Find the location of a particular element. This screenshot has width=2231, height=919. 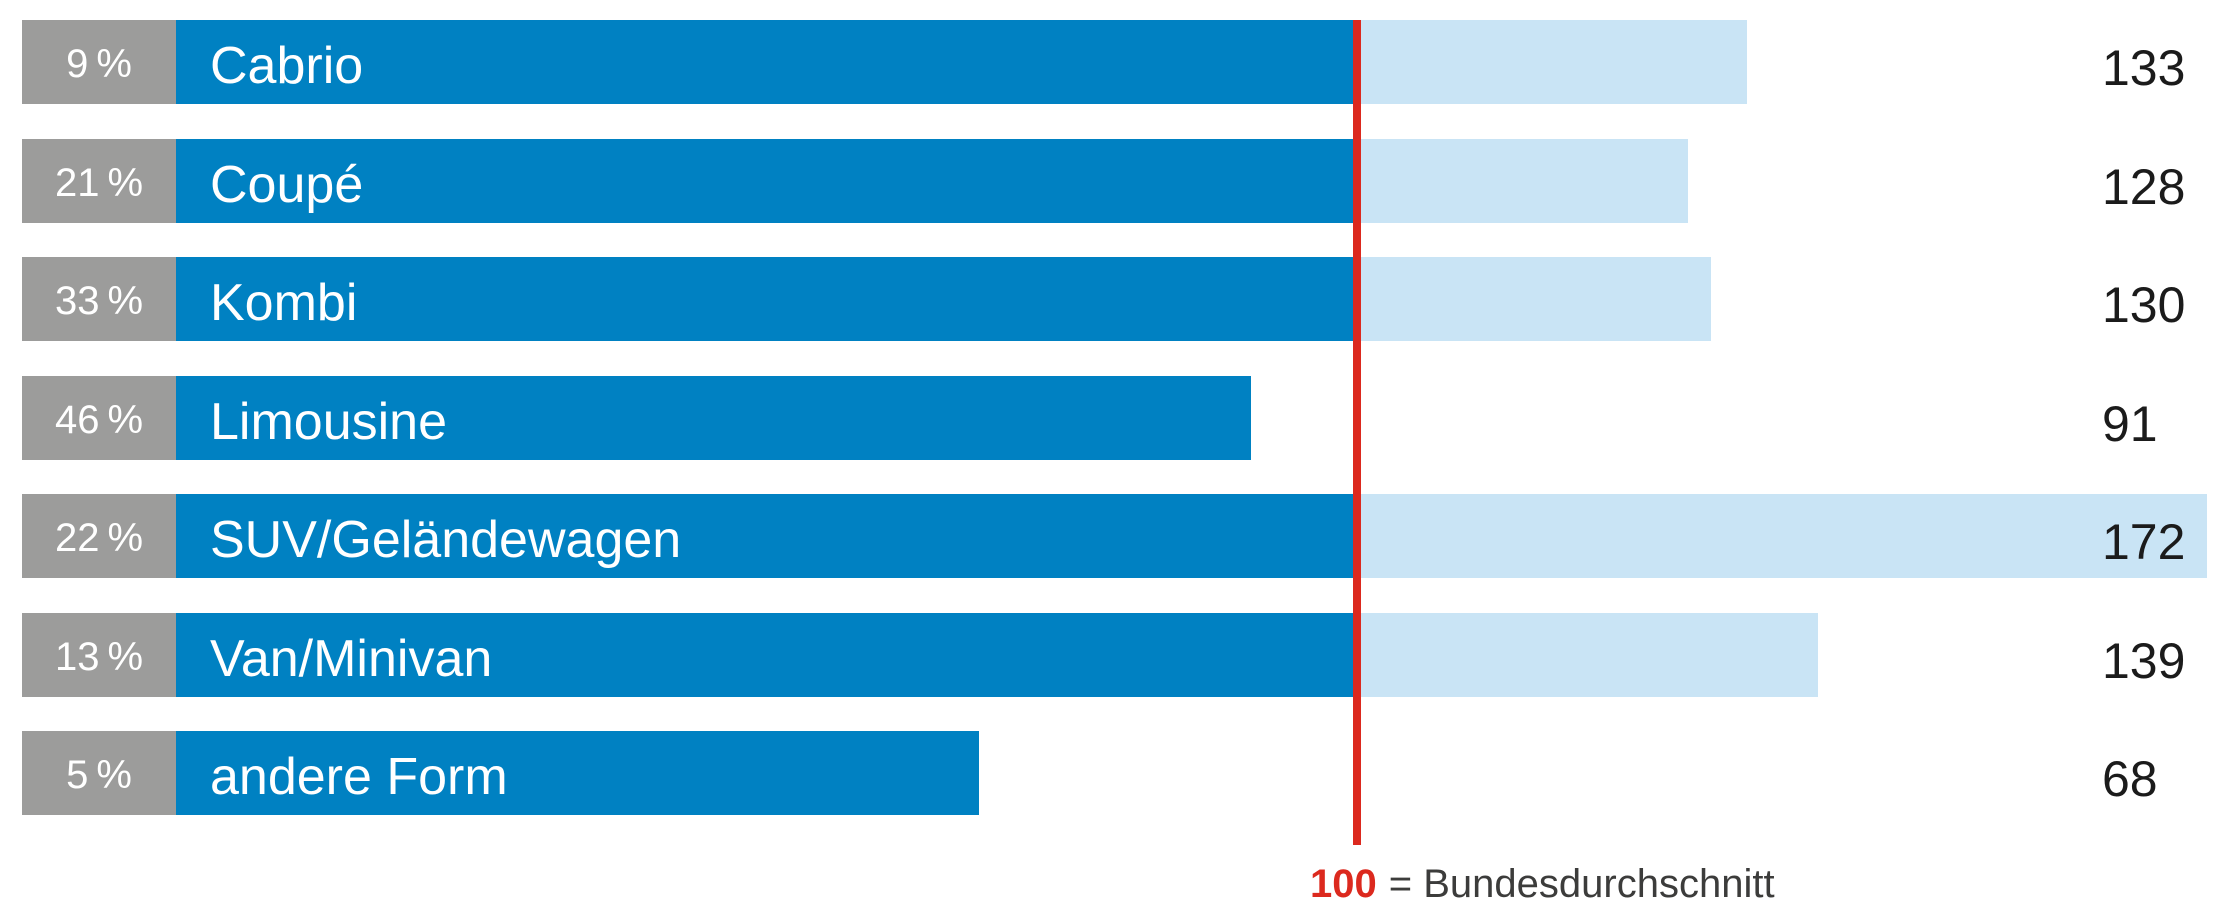

percent-box: 21 % is located at coordinates (99, 180).